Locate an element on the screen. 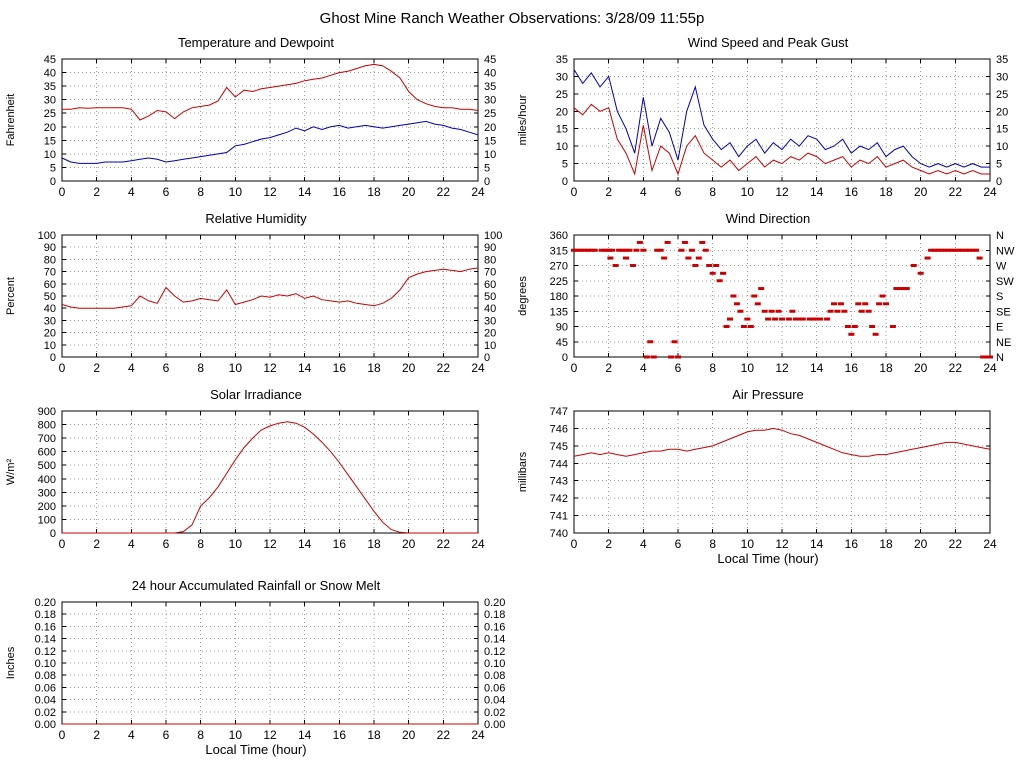 Image resolution: width=1024 pixels, height=768 pixels. svg-text: 400 is located at coordinates (47, 480).